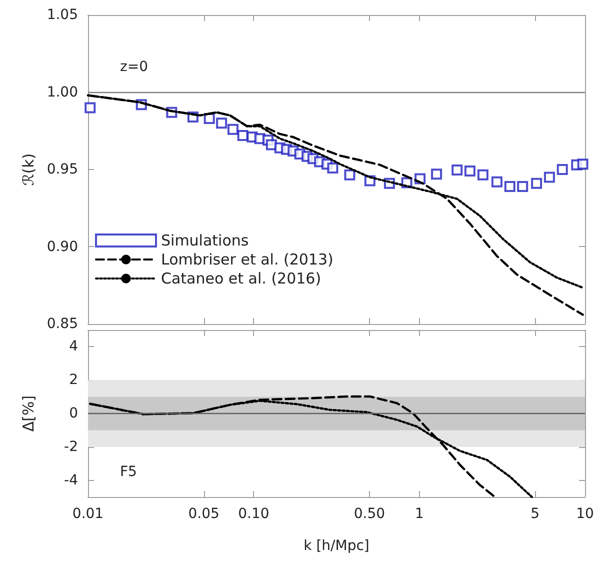 The width and height of the screenshot is (600, 563). Describe the element at coordinates (337, 546) in the screenshot. I see `x-axis-title: k [h/Mpc]` at that location.